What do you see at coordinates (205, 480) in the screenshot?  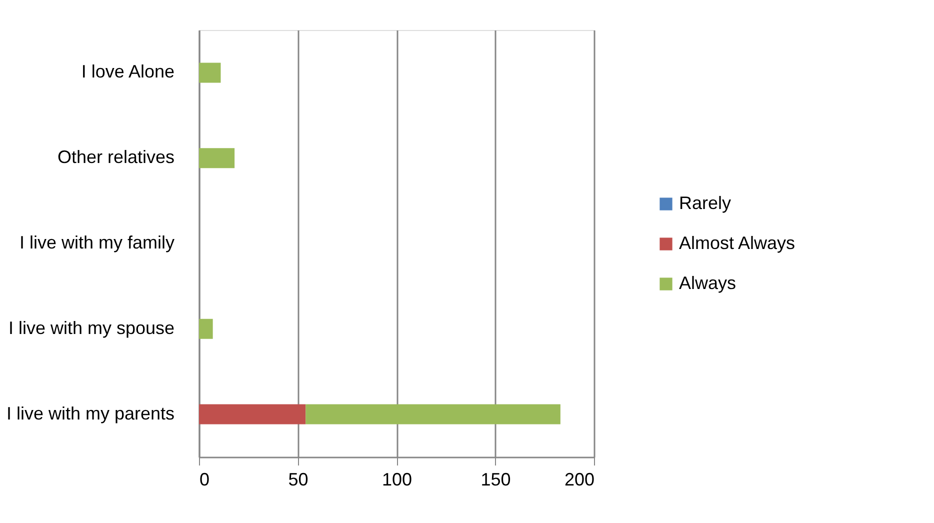 I see `x-tick-label: 0` at bounding box center [205, 480].